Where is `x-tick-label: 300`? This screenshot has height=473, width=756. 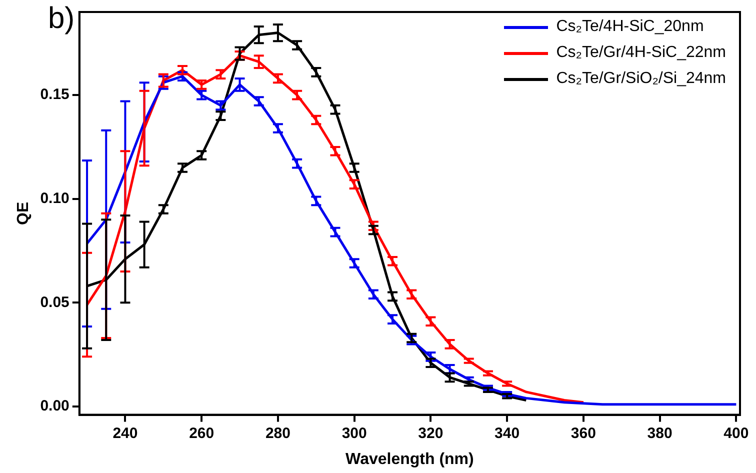
x-tick-label: 300 is located at coordinates (354, 433).